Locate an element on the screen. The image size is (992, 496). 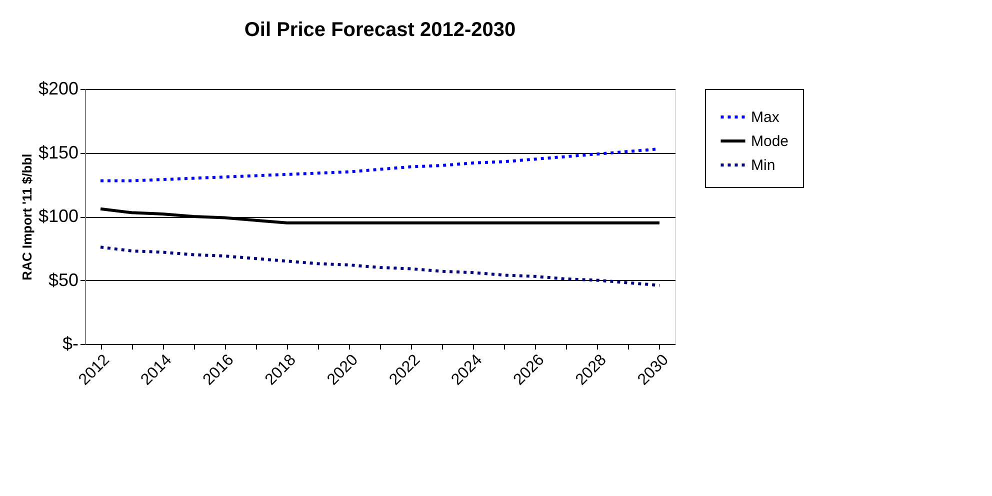
y-tick-label: $- is located at coordinates (70, 344).